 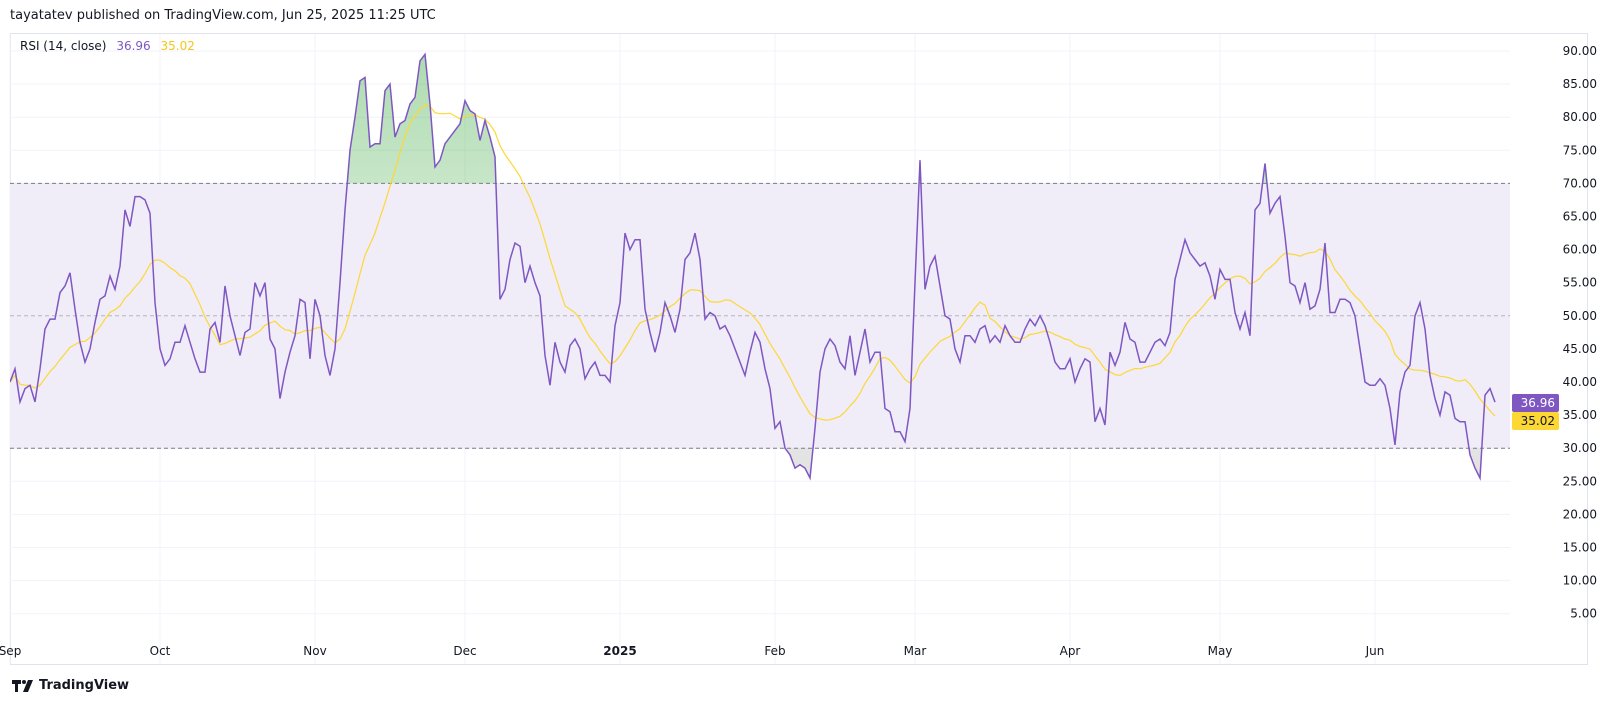 I want to click on y-tick-label: 10.00, so click(x=1580, y=581).